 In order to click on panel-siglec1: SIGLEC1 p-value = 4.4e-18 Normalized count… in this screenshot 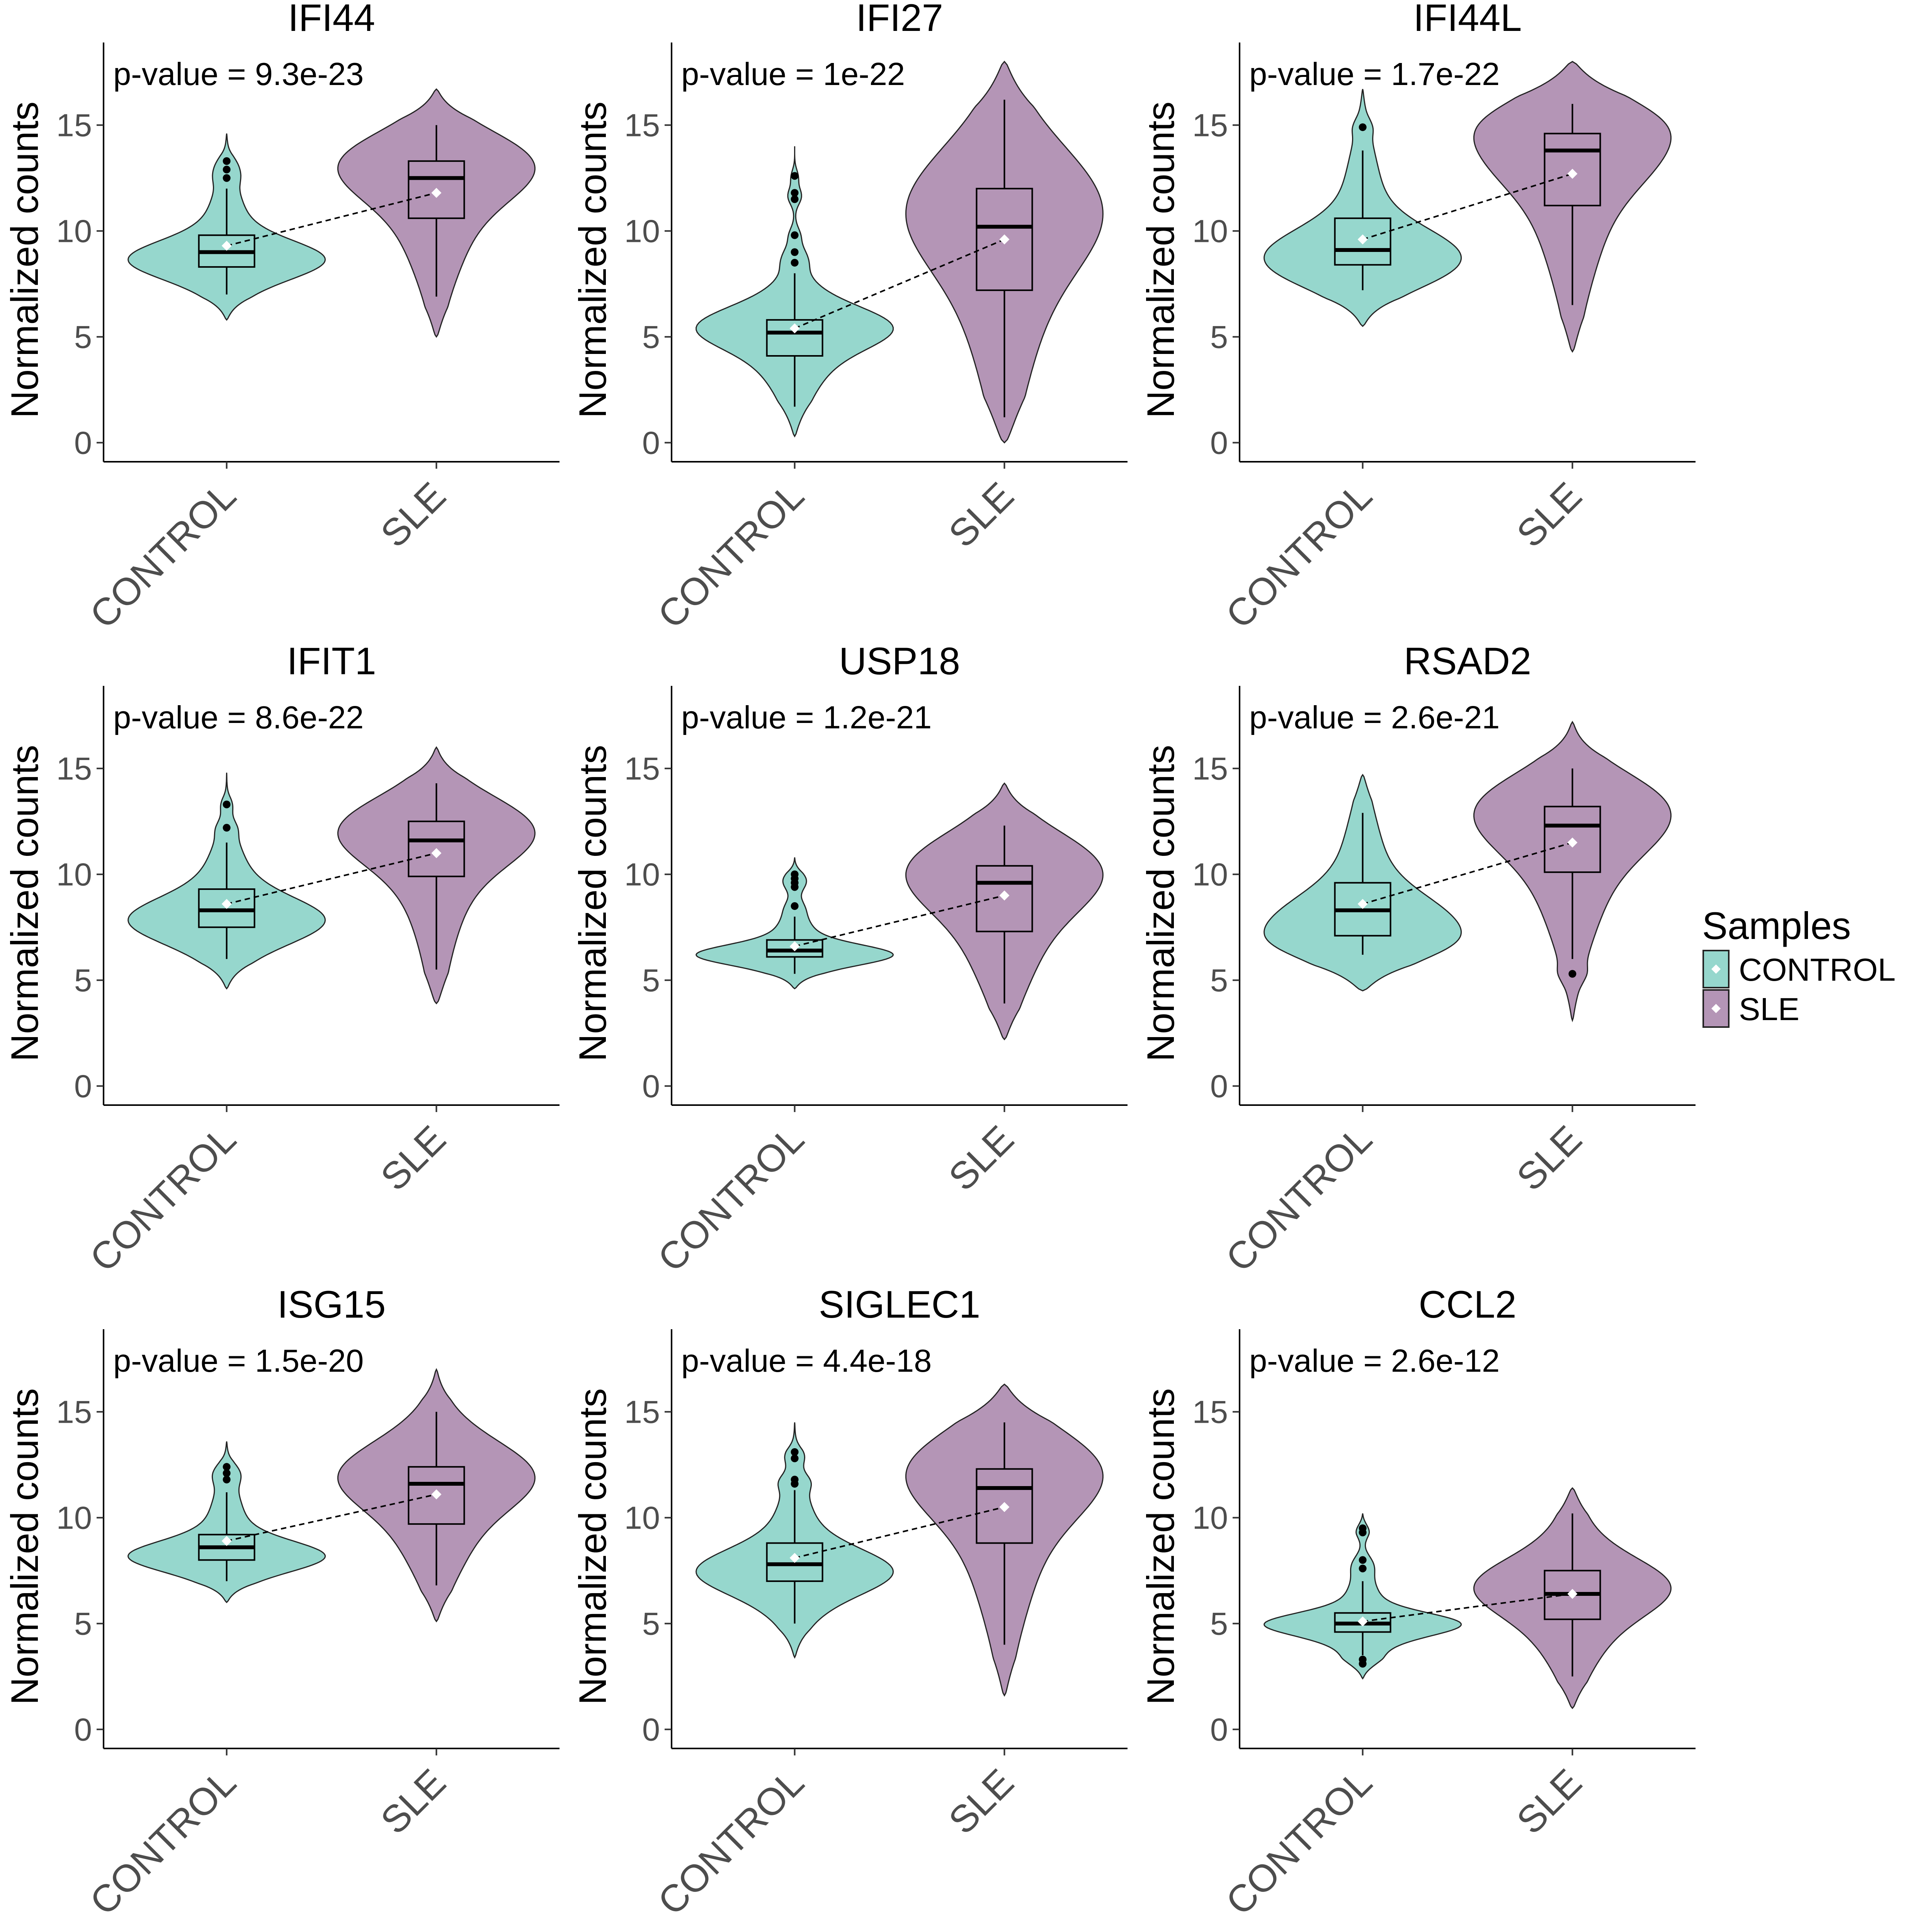, I will do `click(850, 1603)`.